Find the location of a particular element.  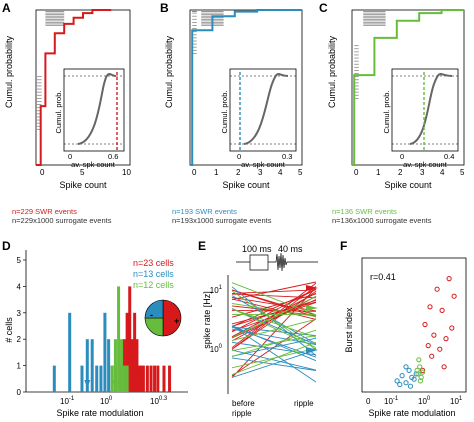

panel-c-inset is located at coordinates (425, 110).